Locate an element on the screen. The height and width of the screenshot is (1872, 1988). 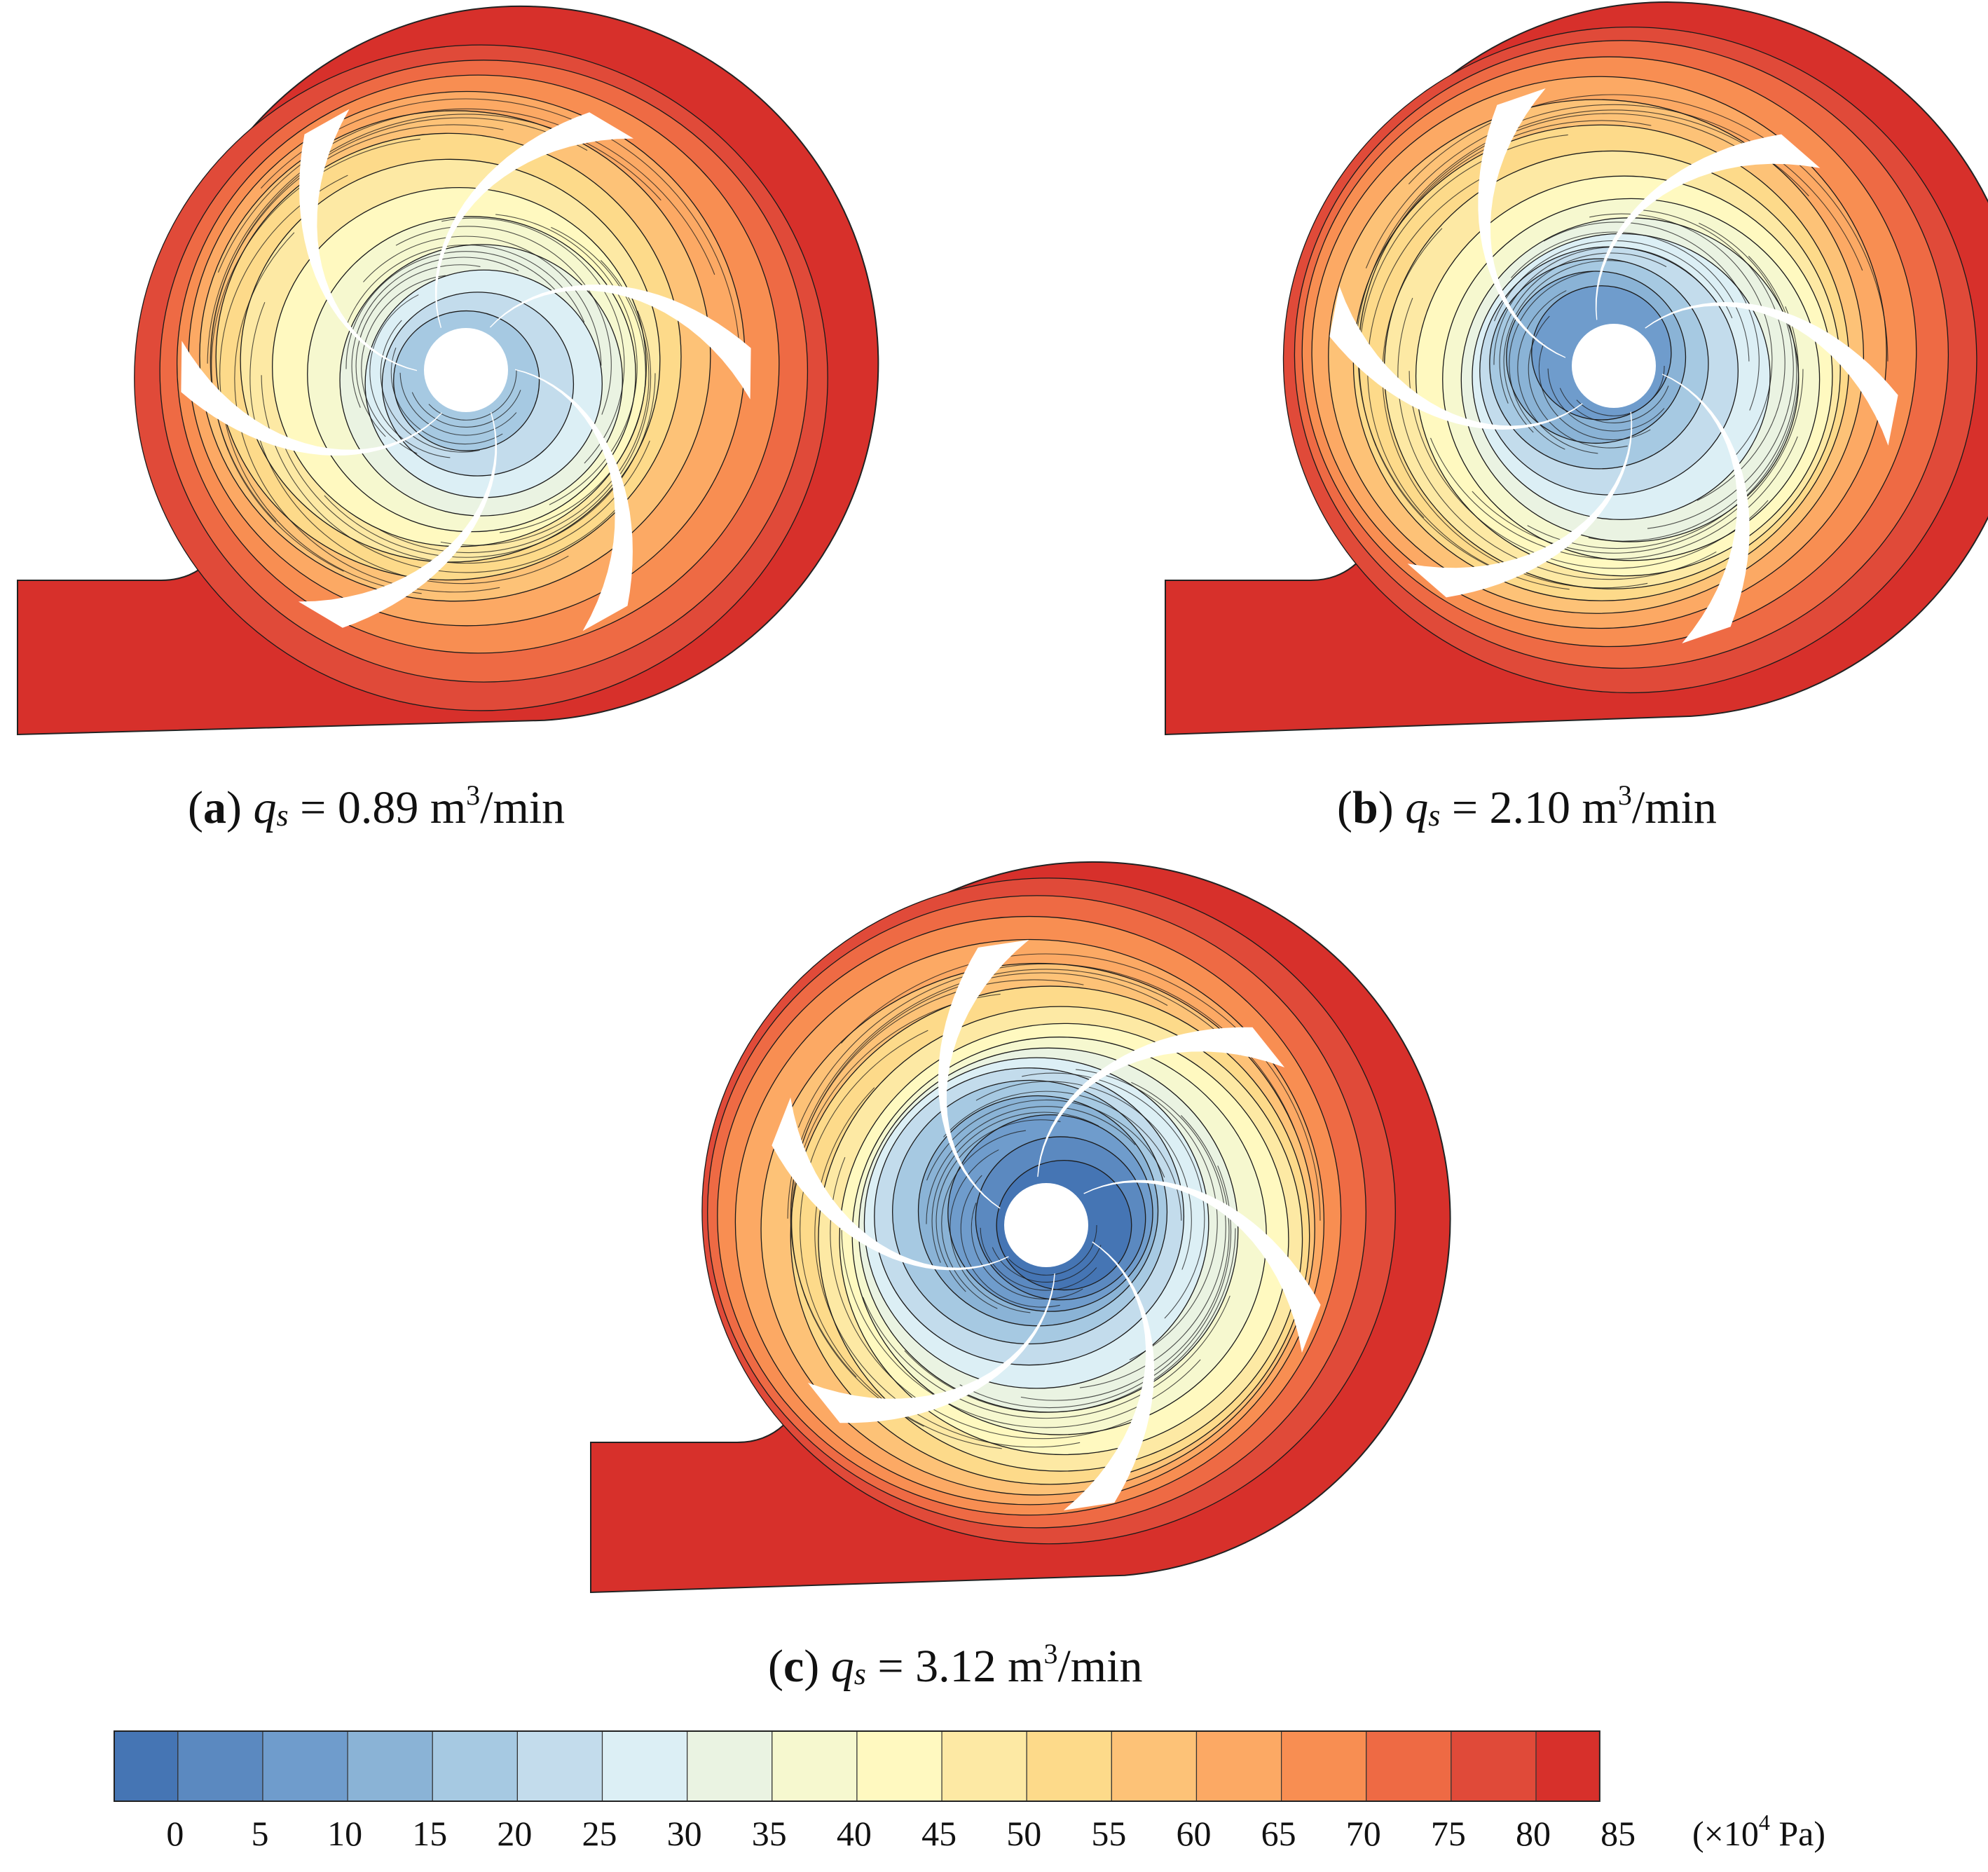
colorbar-tick-label: 65 is located at coordinates (1278, 1833).